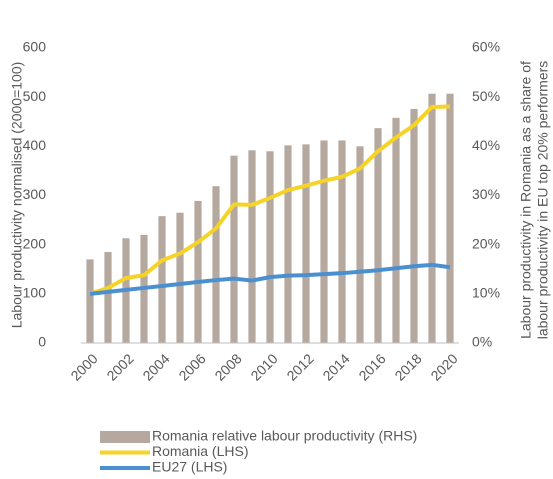 The image size is (553, 479). Describe the element at coordinates (486, 243) in the screenshot. I see `y2-tick-label: 20%` at that location.